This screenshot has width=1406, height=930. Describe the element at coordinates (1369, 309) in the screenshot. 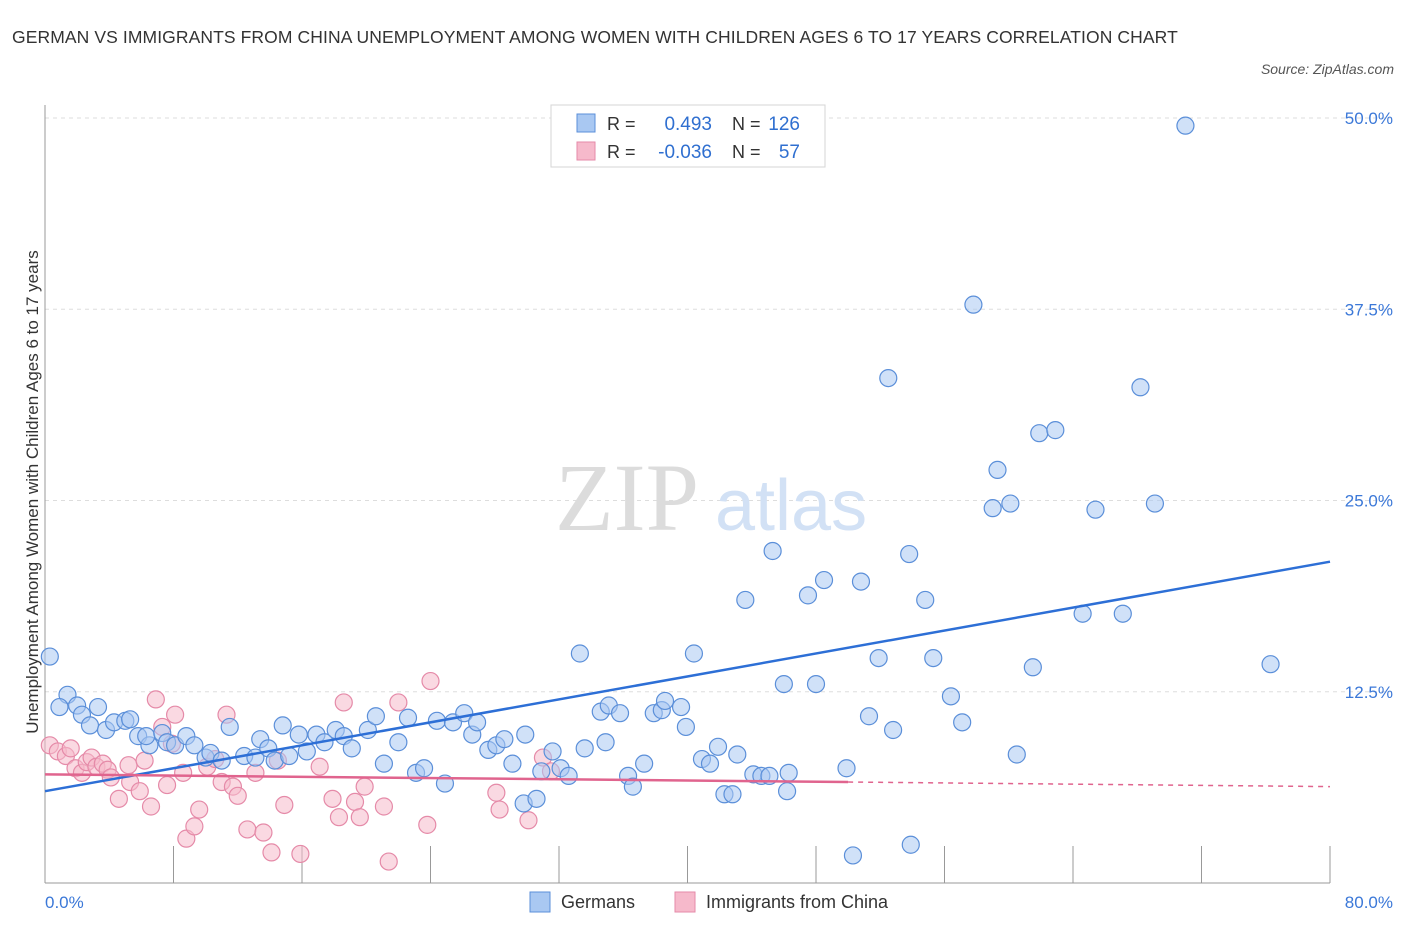

I see `y-tick-label: 37.5%` at that location.